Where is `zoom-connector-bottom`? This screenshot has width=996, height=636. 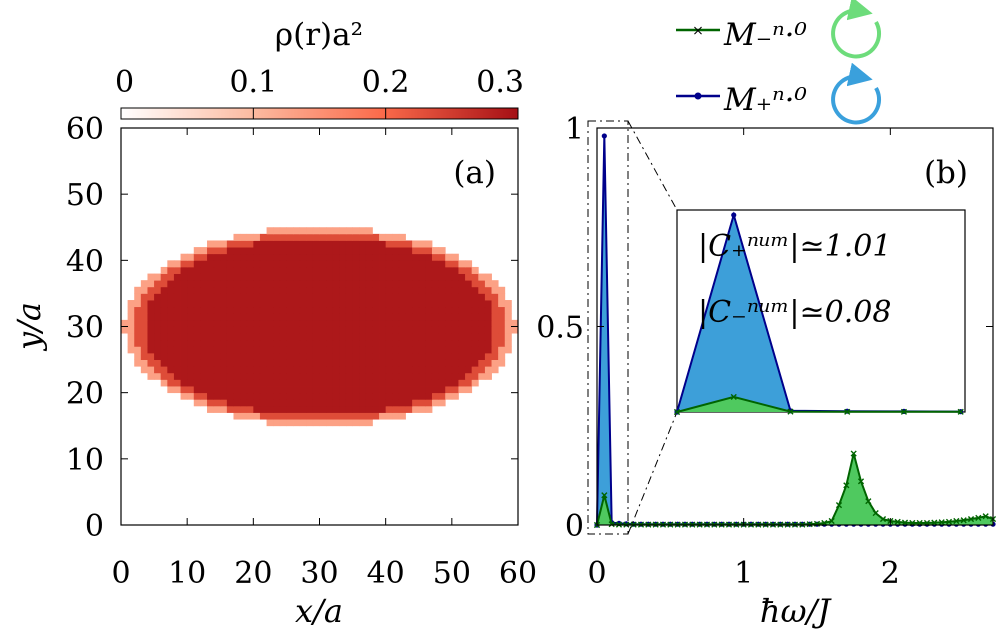 zoom-connector-bottom is located at coordinates (652, 473).